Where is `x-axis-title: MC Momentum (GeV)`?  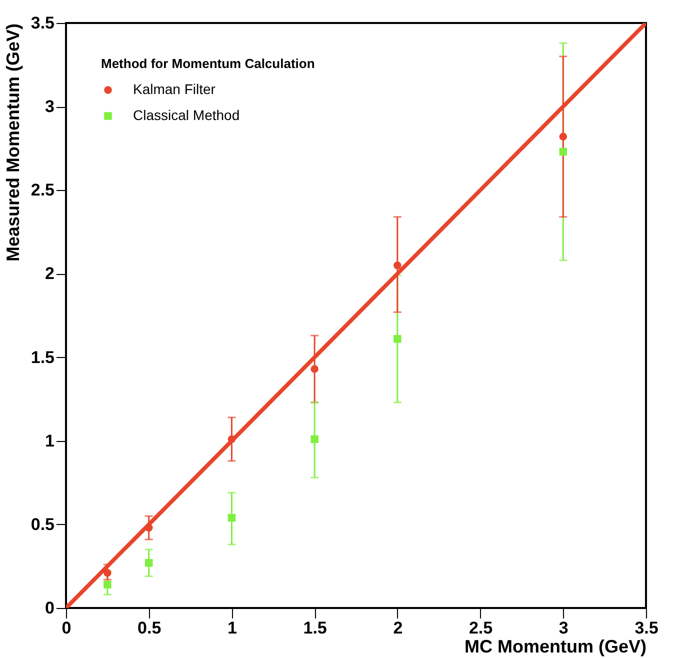
x-axis-title: MC Momentum (GeV) is located at coordinates (555, 646).